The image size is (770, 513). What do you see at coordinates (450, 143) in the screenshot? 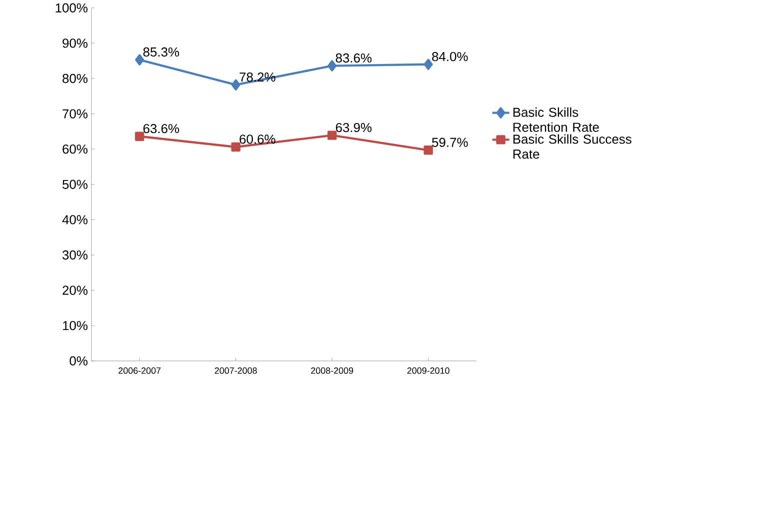
I see `data-label: 59.7%` at bounding box center [450, 143].